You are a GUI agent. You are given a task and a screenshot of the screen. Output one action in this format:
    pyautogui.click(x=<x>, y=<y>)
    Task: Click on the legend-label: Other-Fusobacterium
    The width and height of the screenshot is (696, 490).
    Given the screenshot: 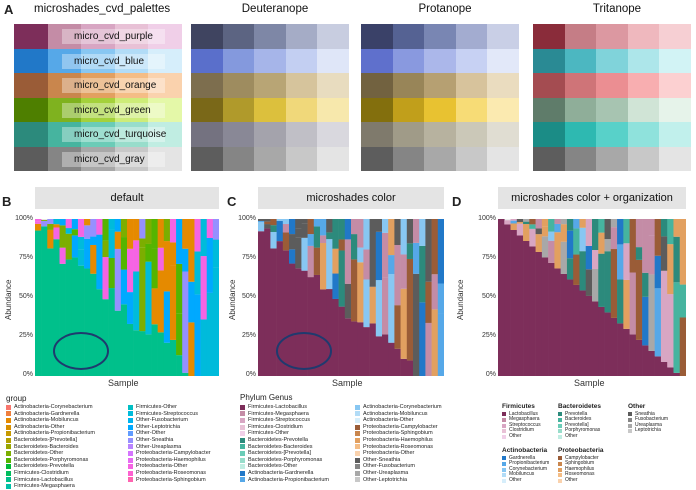 What is the action you would take?
    pyautogui.click(x=162, y=420)
    